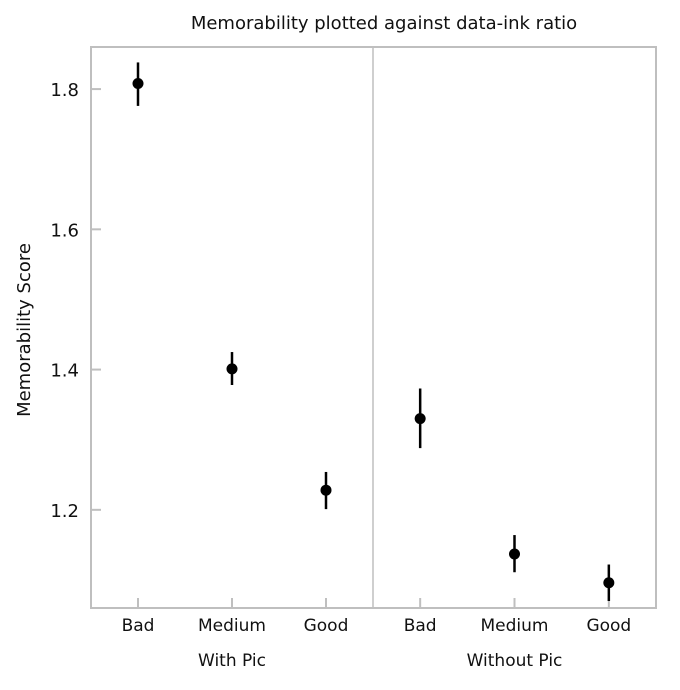 The image size is (680, 690). Describe the element at coordinates (64, 90) in the screenshot. I see `y-tick-label: 1.8` at that location.